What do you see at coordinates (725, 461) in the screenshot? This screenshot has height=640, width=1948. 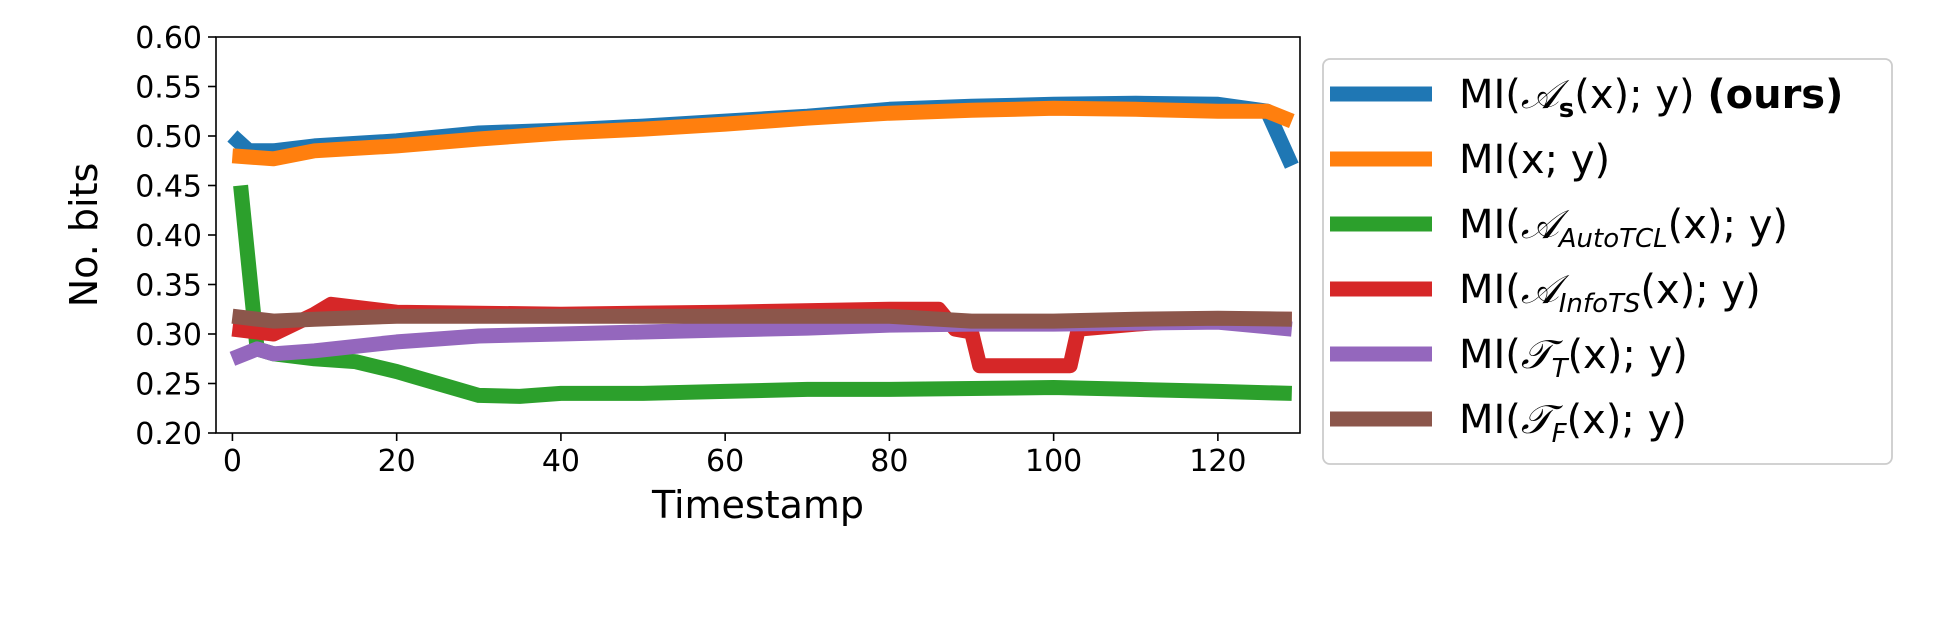 I see `x-tick-label: 60` at bounding box center [725, 461].